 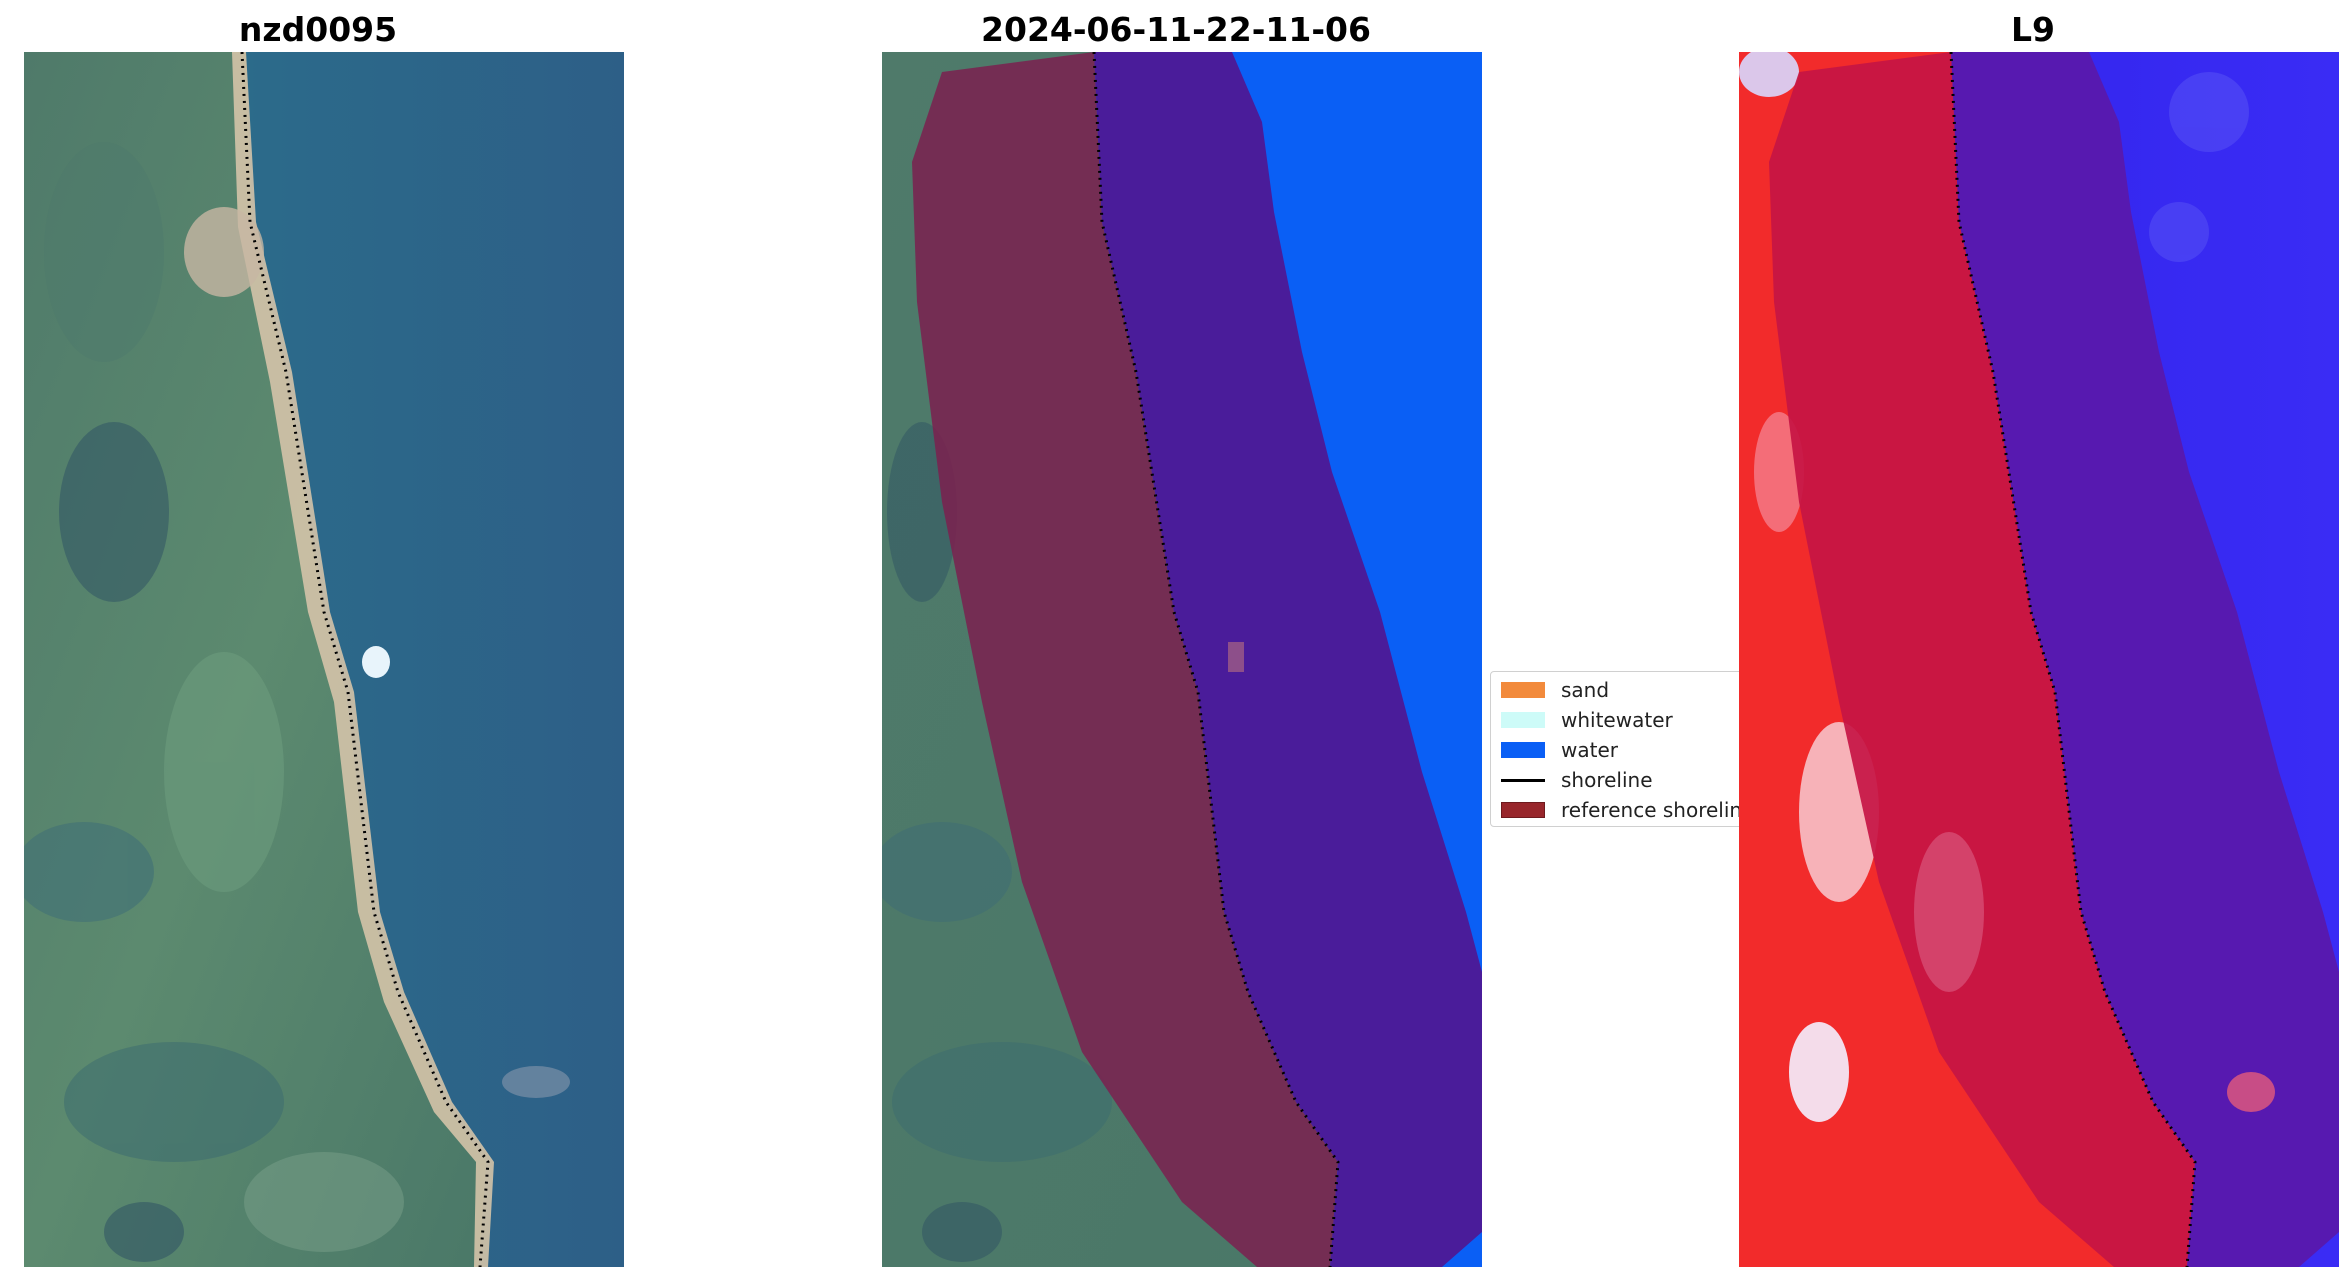 What do you see at coordinates (2251, 1092) in the screenshot?
I see `index-reef` at bounding box center [2251, 1092].